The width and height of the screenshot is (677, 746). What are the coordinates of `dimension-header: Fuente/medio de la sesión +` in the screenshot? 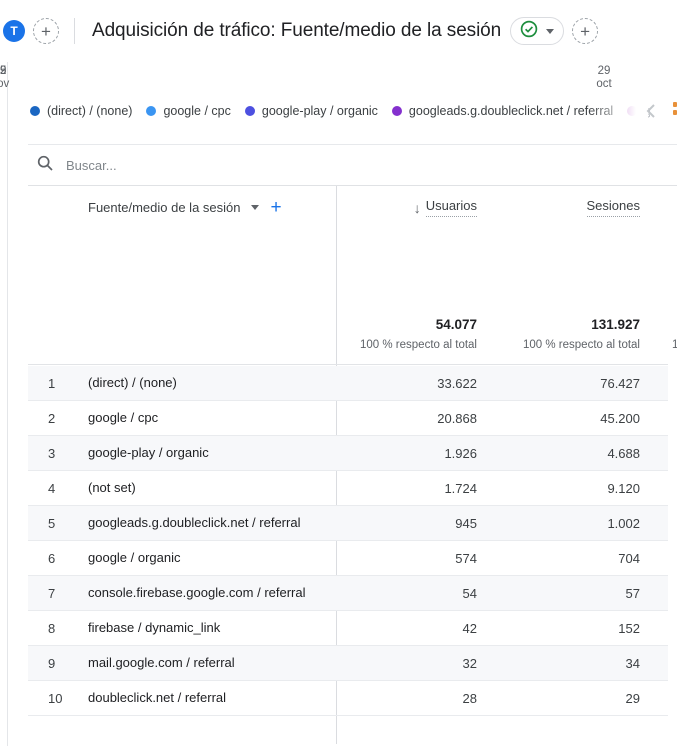 It's located at (185, 207).